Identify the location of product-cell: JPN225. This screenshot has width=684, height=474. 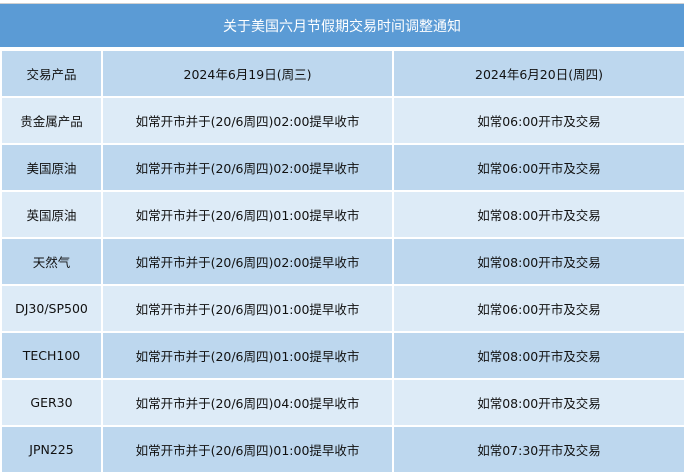
(51, 449).